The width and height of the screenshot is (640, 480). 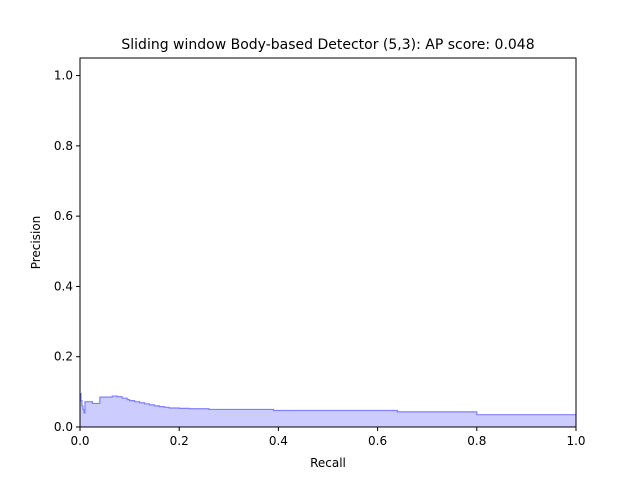 I want to click on x-tick-label: 0.0, so click(x=79, y=441).